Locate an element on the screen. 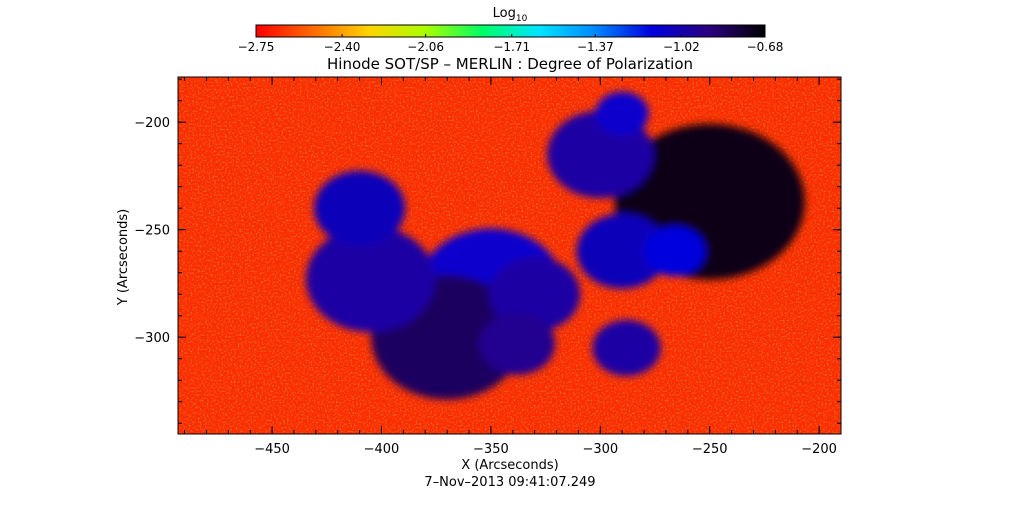  colorbar-tick-label: −2.75 is located at coordinates (256, 47).